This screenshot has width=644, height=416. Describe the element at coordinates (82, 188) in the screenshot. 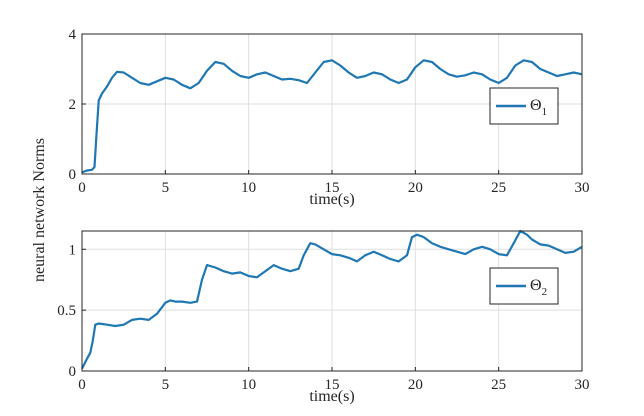

I see `top-x-tick-label: 0` at that location.